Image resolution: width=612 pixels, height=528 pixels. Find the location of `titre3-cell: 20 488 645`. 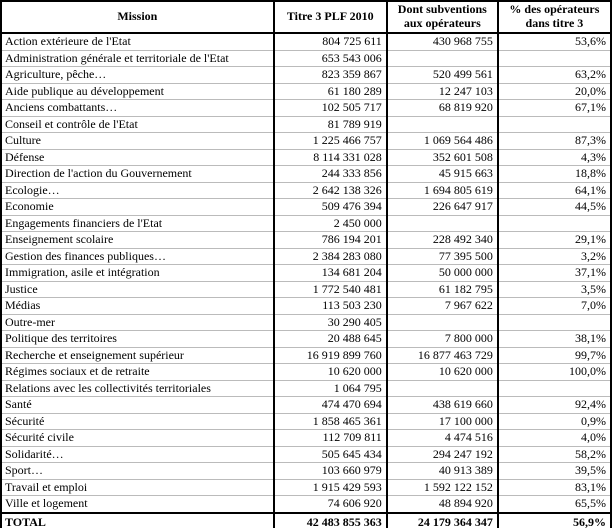

titre3-cell: 20 488 645 is located at coordinates (329, 338).